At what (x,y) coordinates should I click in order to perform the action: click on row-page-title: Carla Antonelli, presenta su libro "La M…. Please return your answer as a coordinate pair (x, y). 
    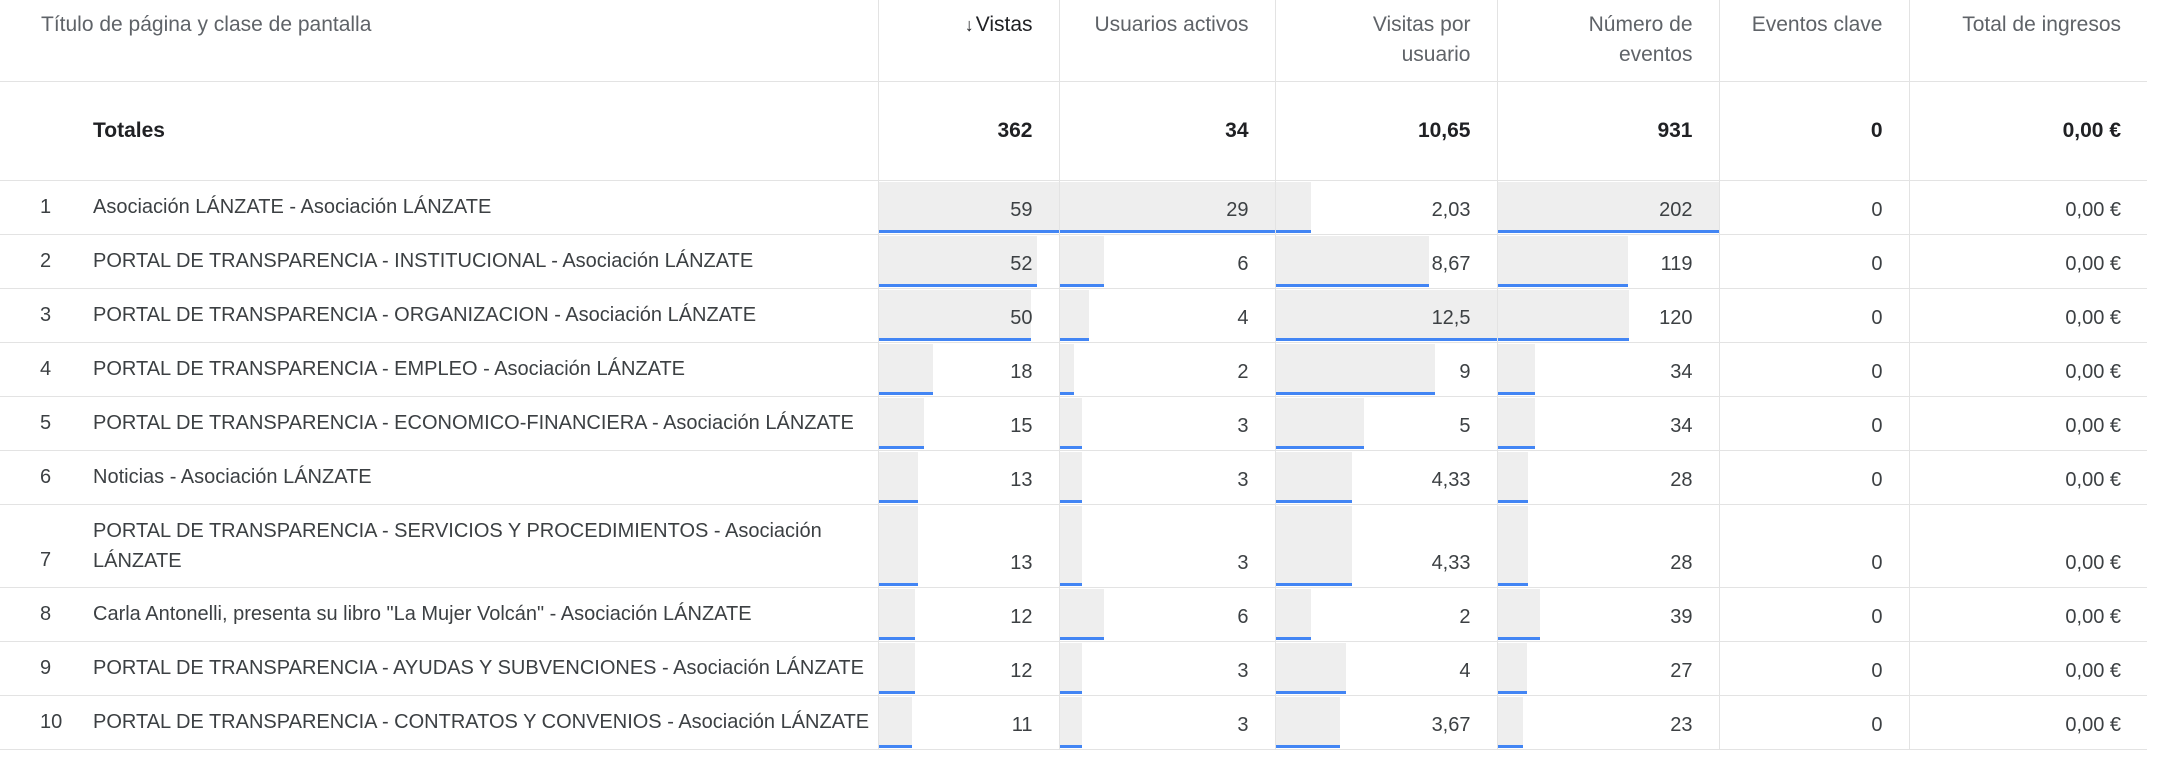
    Looking at the image, I should click on (422, 614).